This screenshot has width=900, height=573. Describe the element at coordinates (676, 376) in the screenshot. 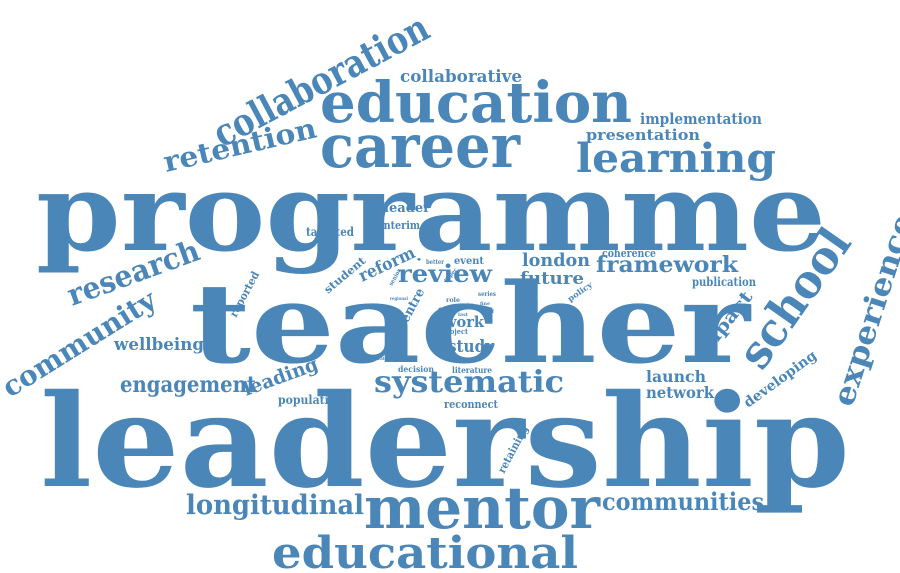

I see `word-launch: launch` at that location.